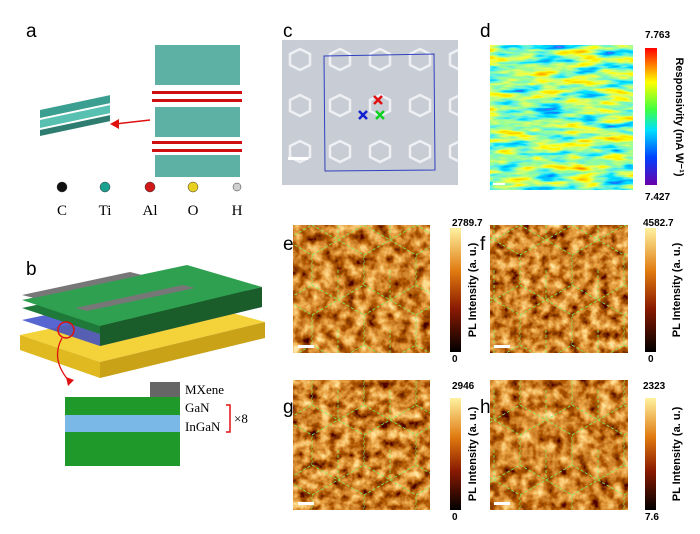 The width and height of the screenshot is (700, 534). Describe the element at coordinates (652, 517) in the screenshot. I see `colorbar-min: 7.6` at that location.